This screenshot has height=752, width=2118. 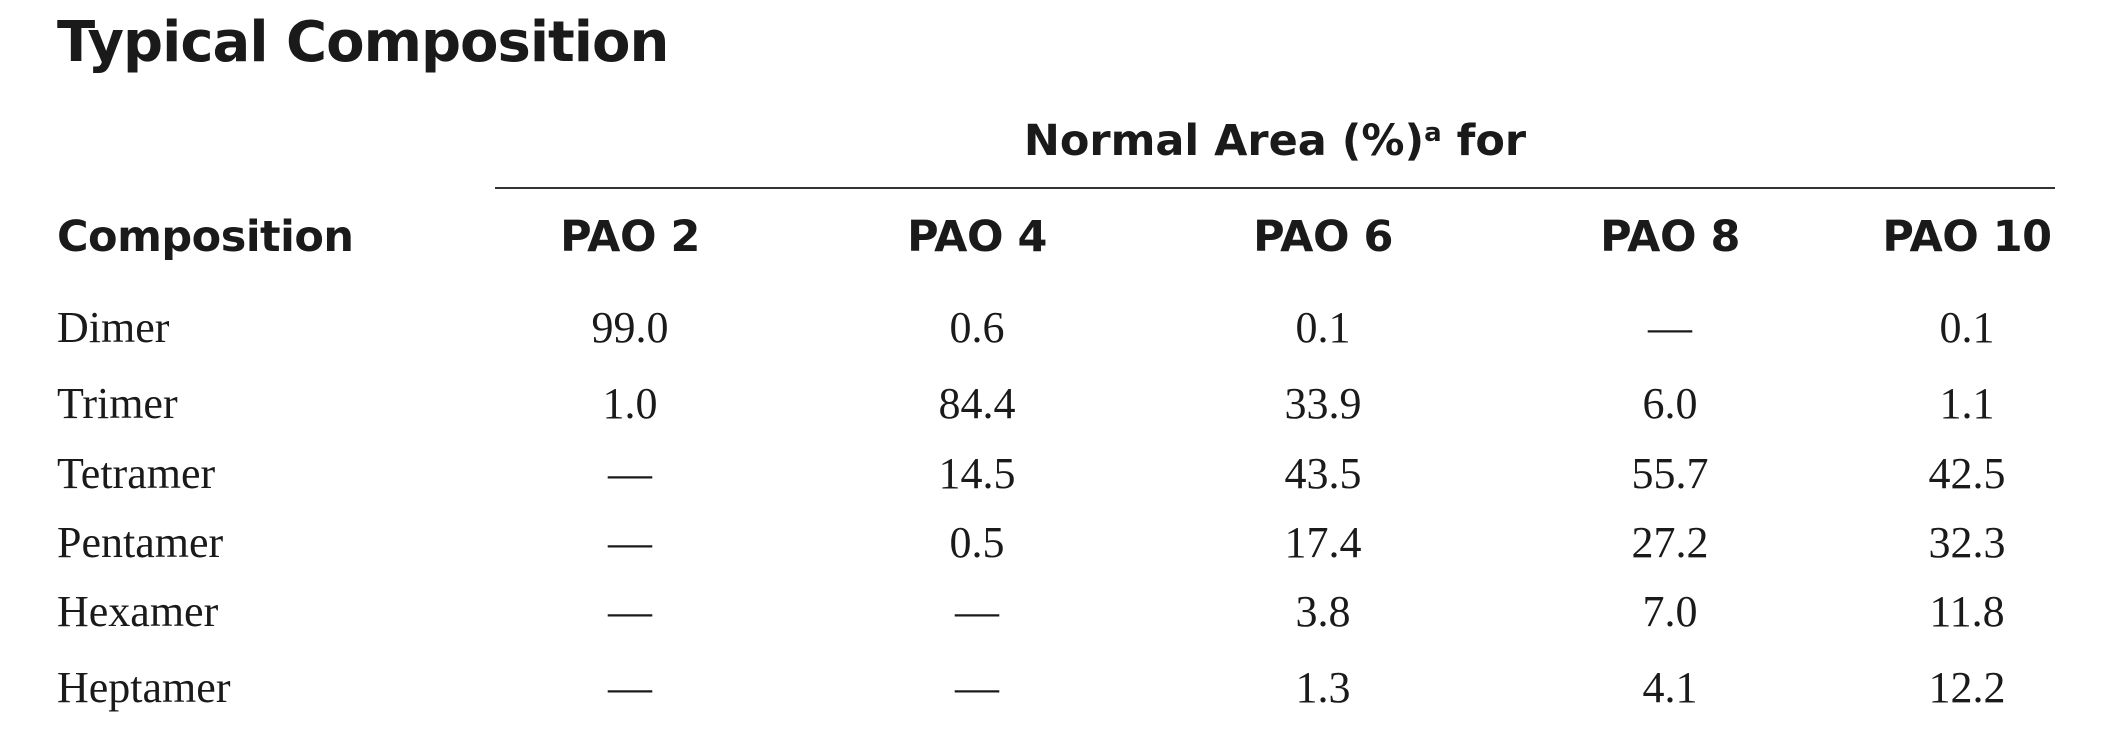 I want to click on table-cell: 99.0, so click(x=630, y=327).